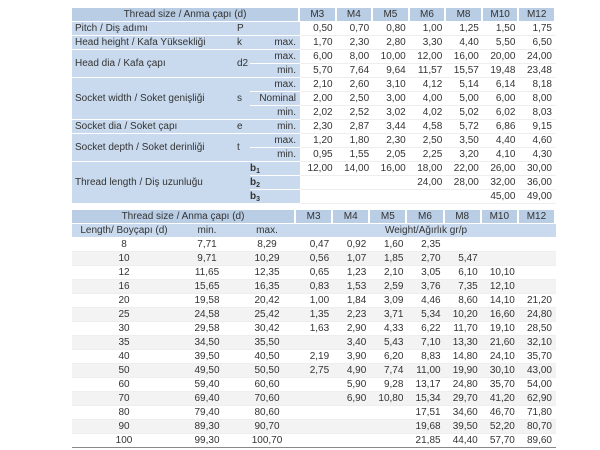  Describe the element at coordinates (500, 413) in the screenshot. I see `weight-cell: 46,70` at that location.